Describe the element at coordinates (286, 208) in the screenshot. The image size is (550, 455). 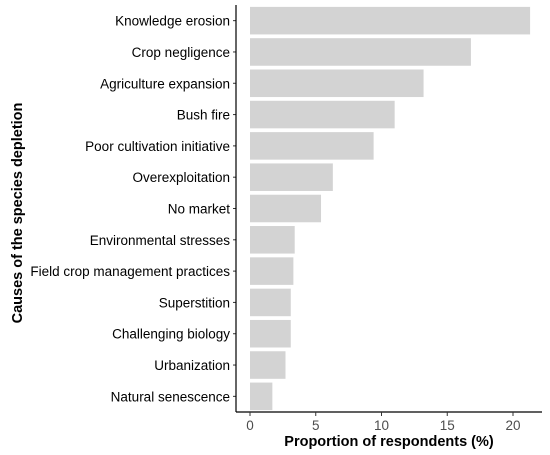
I see `bar-no-market` at that location.